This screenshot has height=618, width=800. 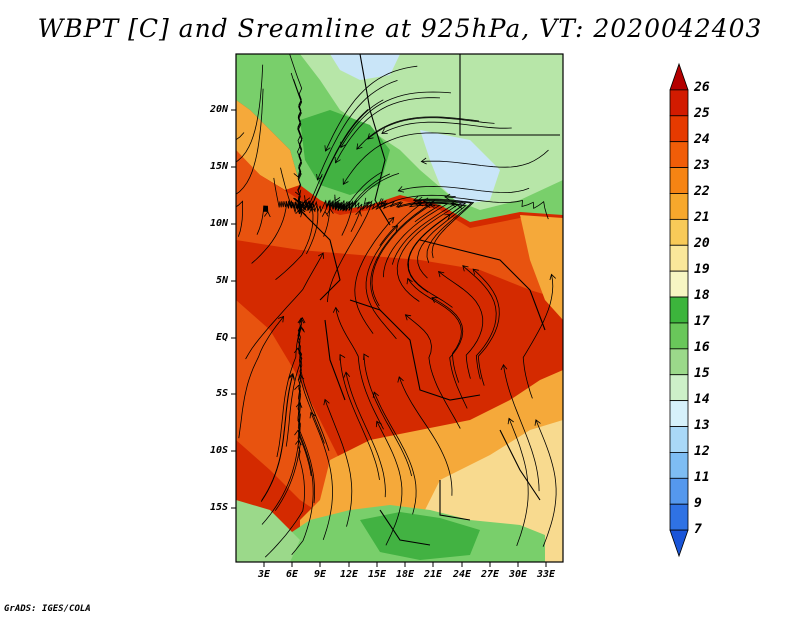 I want to click on field-south-darkgreen, so click(x=420, y=536).